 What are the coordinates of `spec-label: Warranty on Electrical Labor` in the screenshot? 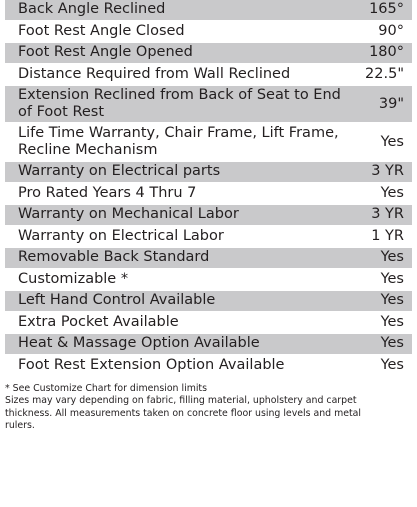 It's located at (121, 235).